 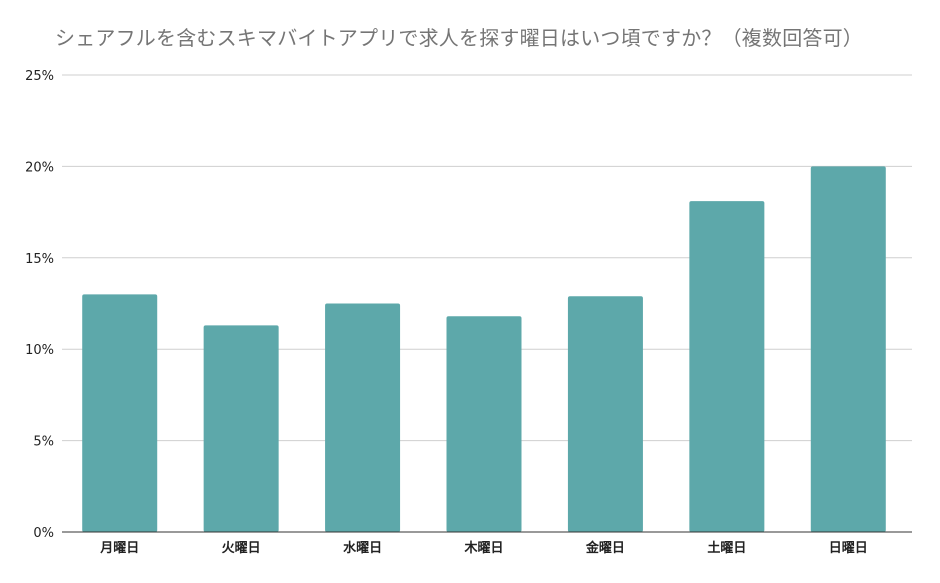 What do you see at coordinates (39, 76) in the screenshot?
I see `y-tick-label: 25%` at bounding box center [39, 76].